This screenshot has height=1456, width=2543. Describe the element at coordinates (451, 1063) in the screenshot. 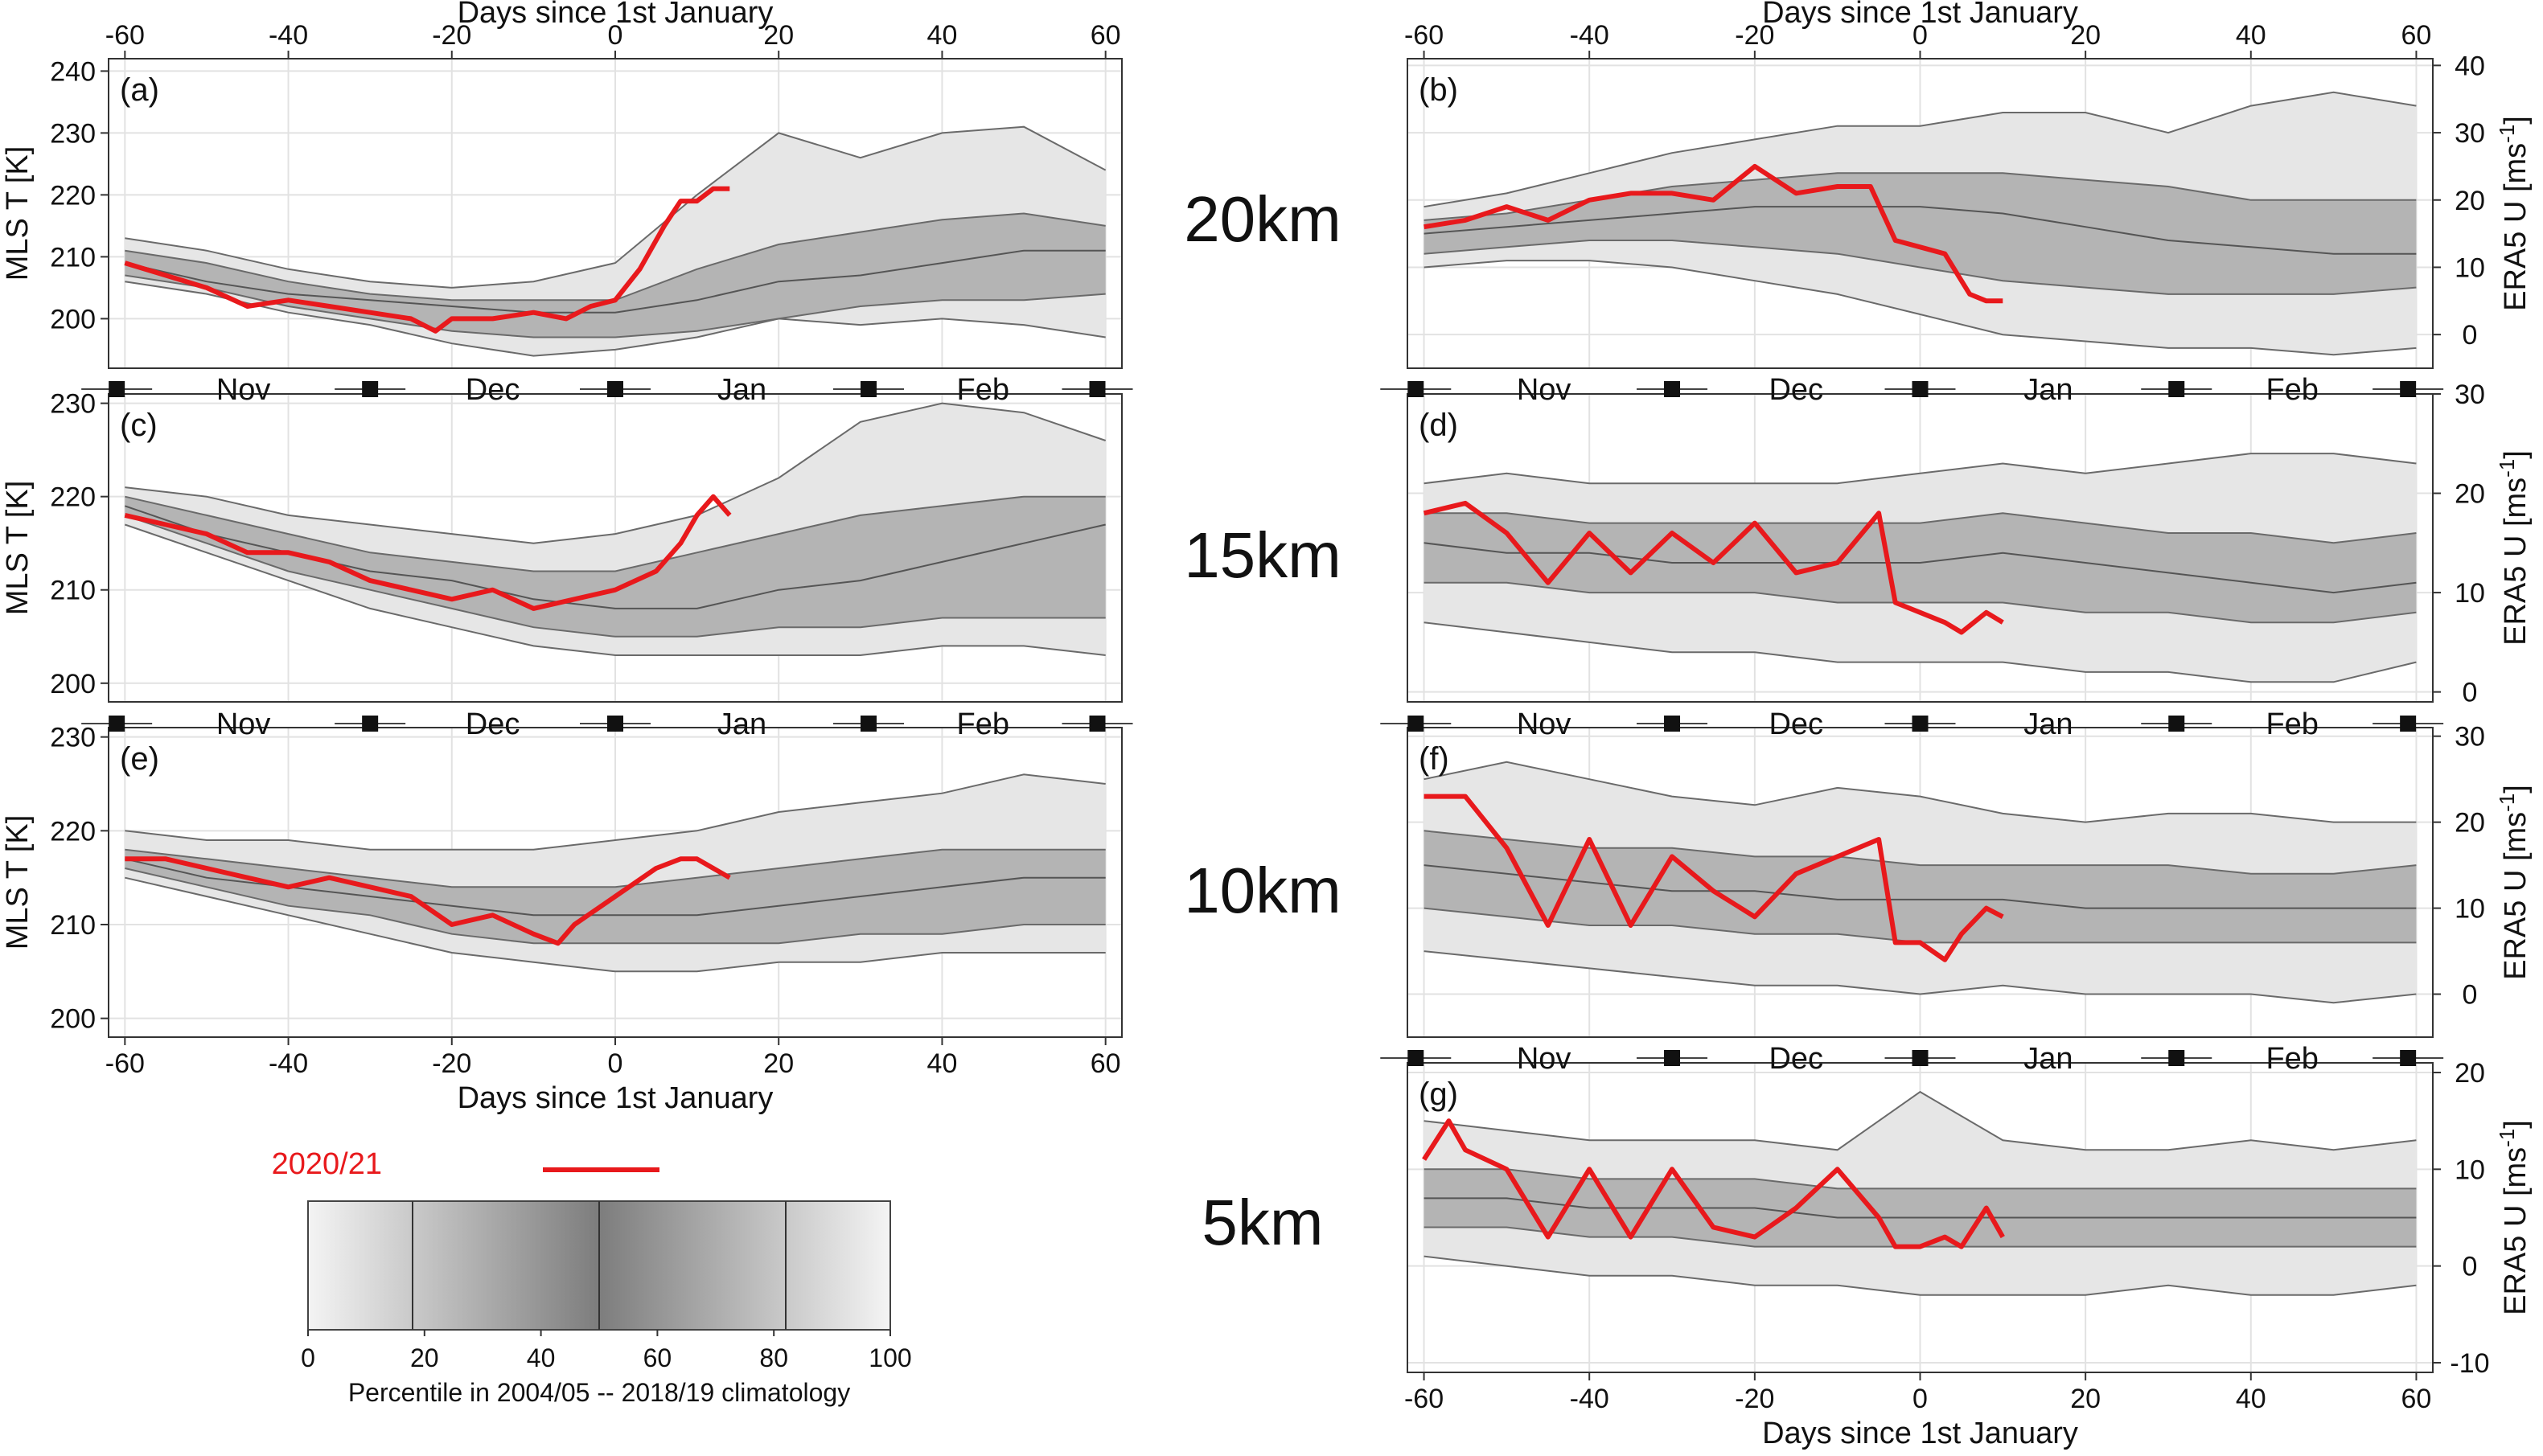

I see `x-tick-label: -20` at that location.